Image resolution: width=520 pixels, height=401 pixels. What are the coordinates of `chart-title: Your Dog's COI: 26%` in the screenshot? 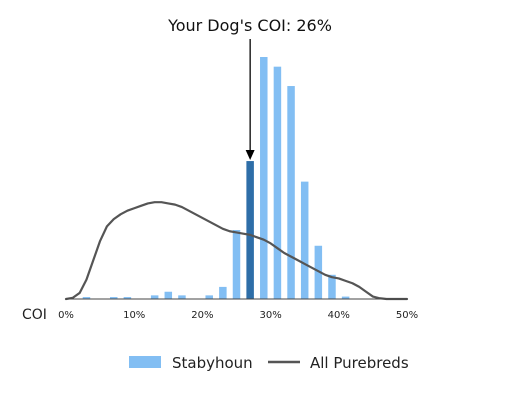 It's located at (249, 25).